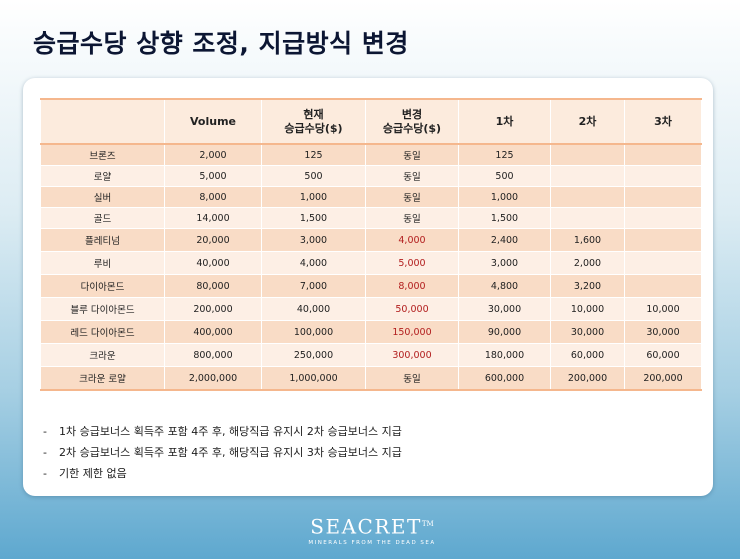 This screenshot has height=559, width=740. What do you see at coordinates (102, 309) in the screenshot?
I see `rank-name-cell: 블루 다이아몬드` at bounding box center [102, 309].